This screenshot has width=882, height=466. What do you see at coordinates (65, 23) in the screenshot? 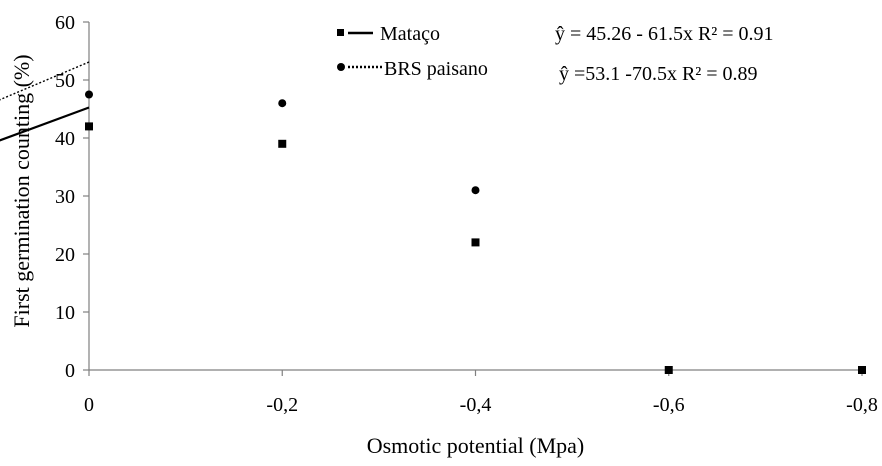
I see `y-tick-label: 60` at bounding box center [65, 23].